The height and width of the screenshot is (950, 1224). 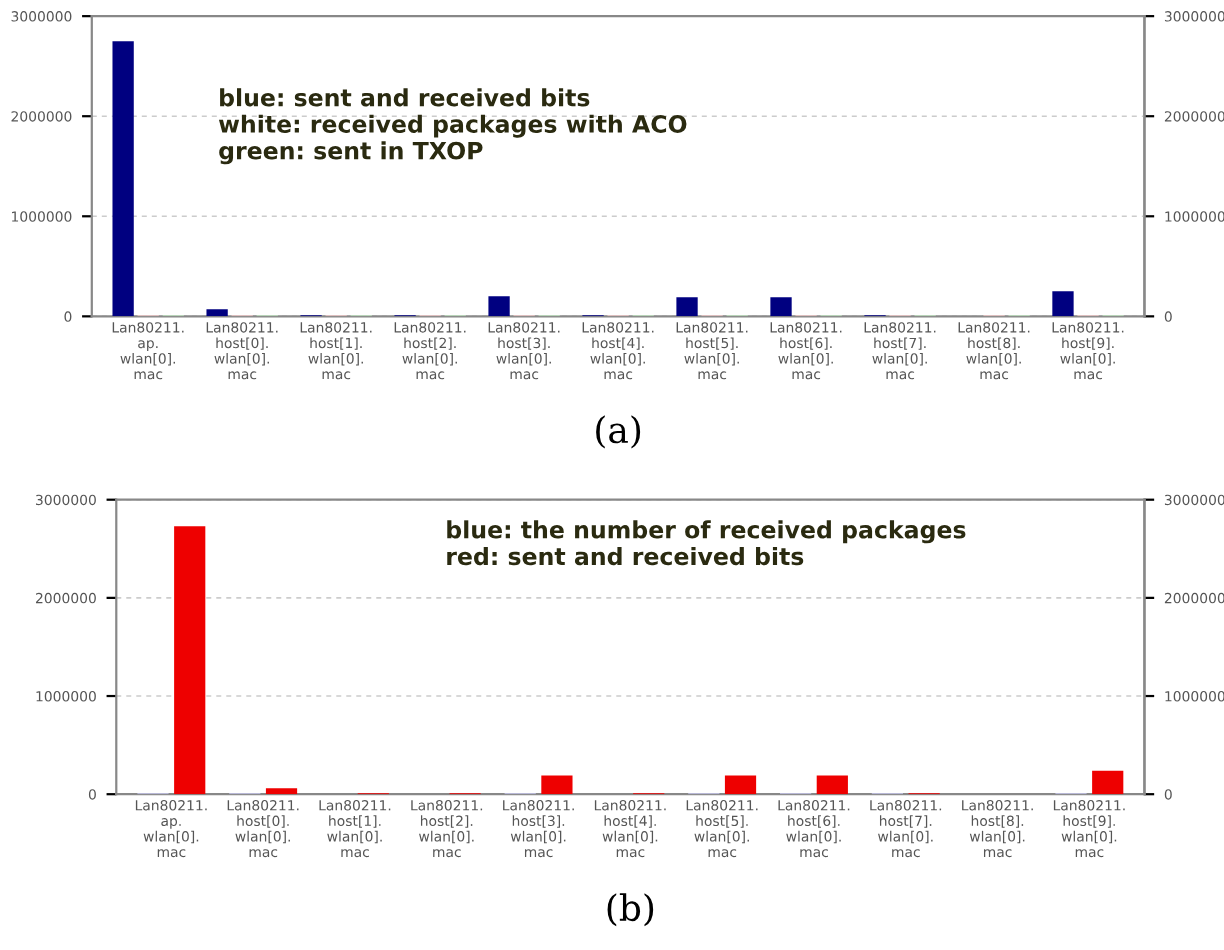 What do you see at coordinates (630, 910) in the screenshot?
I see `x-axis-title: (b)` at bounding box center [630, 910].